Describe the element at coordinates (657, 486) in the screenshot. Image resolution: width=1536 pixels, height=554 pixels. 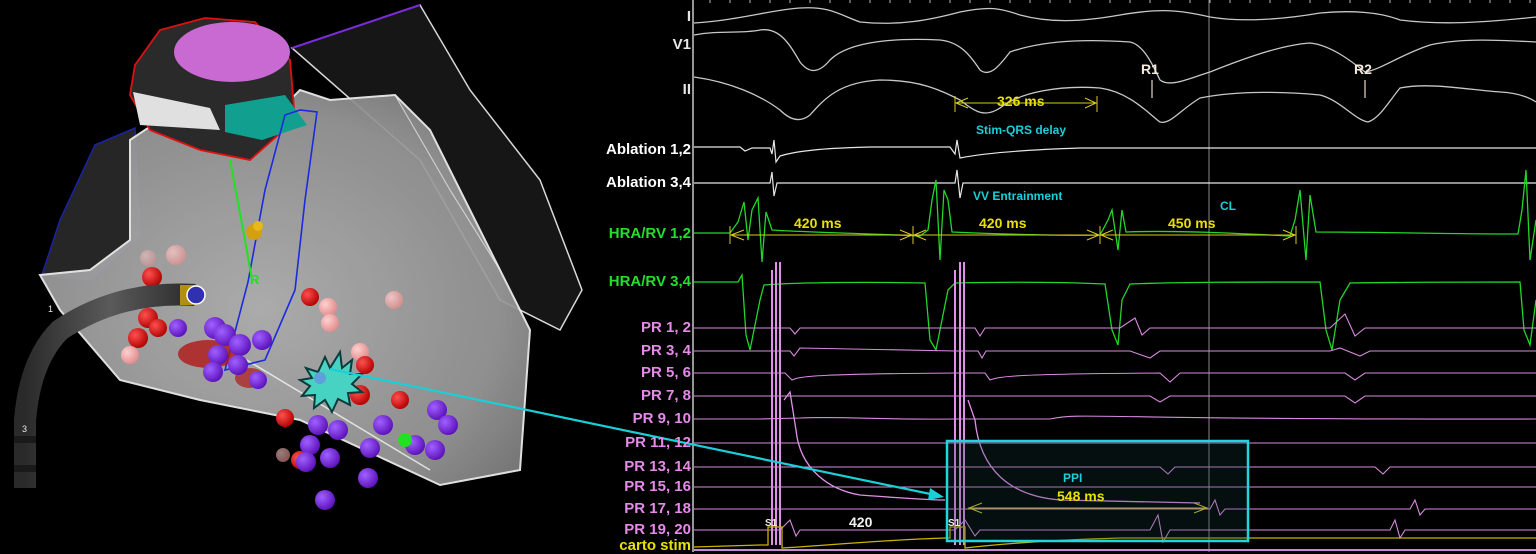
I see `channel-label-pr-15-16: PR 15, 16` at that location.